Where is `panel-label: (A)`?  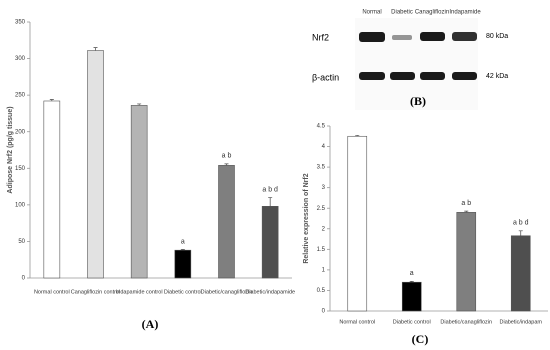
panel-label: (A) is located at coordinates (150, 324).